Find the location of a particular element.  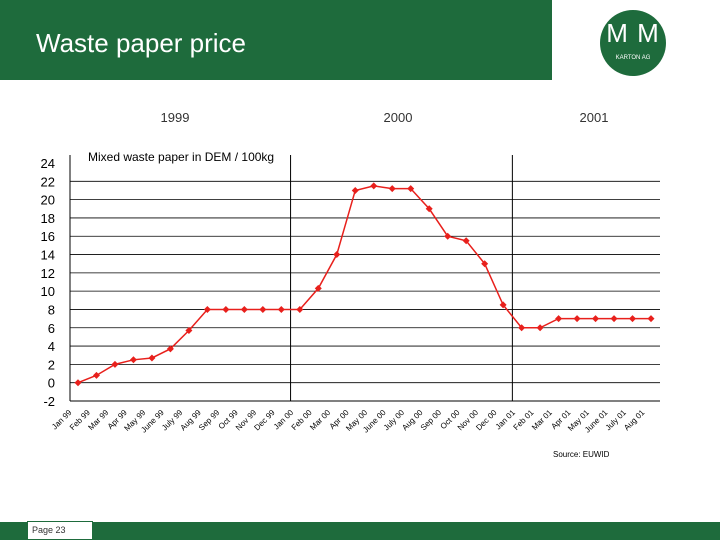

y-tick-label: 16 is located at coordinates (48, 236).